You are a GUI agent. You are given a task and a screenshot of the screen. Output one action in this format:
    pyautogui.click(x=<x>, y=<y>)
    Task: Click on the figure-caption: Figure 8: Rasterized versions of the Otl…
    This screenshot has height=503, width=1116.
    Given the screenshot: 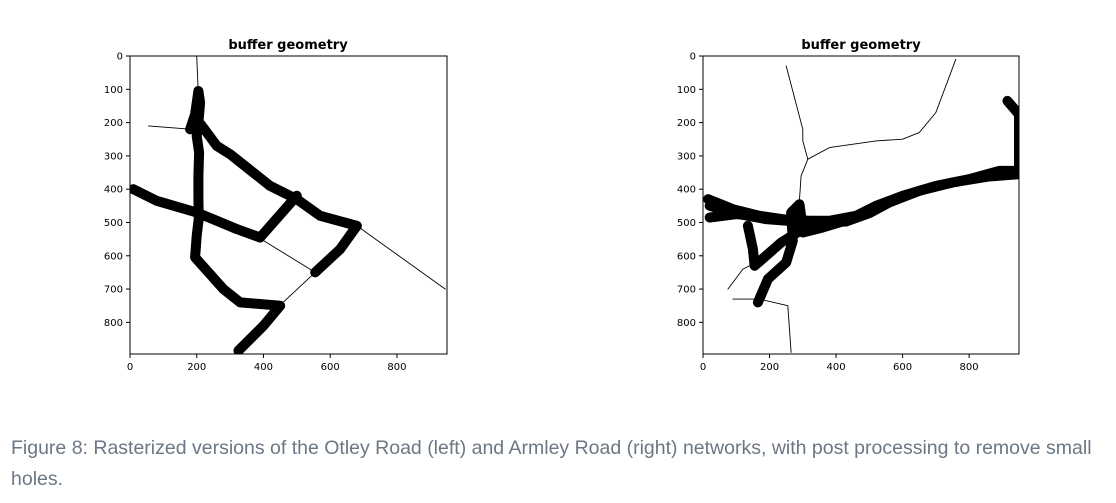 What is the action you would take?
    pyautogui.click(x=551, y=463)
    